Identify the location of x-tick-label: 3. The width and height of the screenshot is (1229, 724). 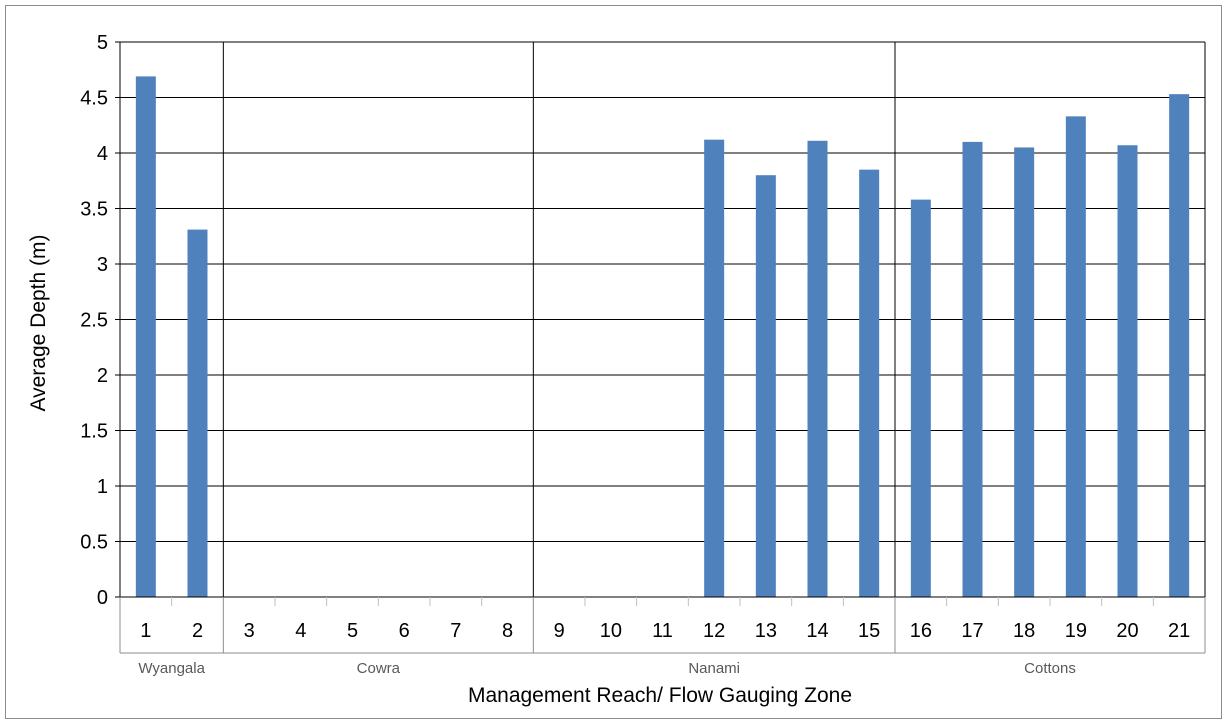
(249, 631).